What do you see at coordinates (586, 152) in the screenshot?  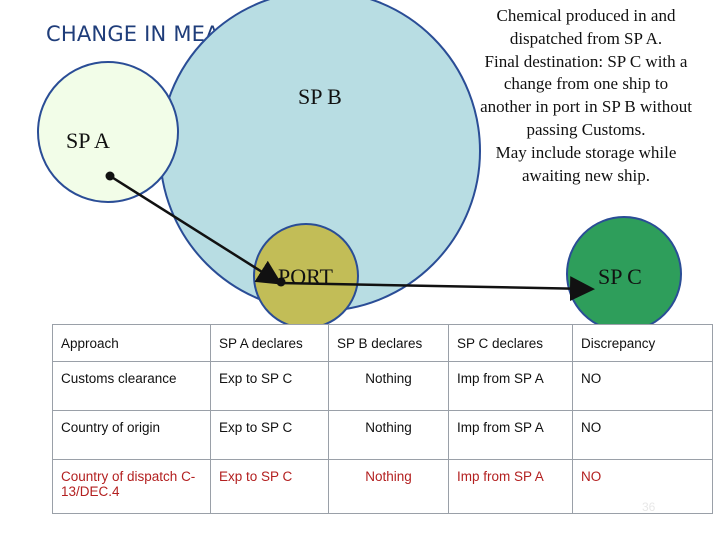 I see `note-line: May include storage while` at bounding box center [586, 152].